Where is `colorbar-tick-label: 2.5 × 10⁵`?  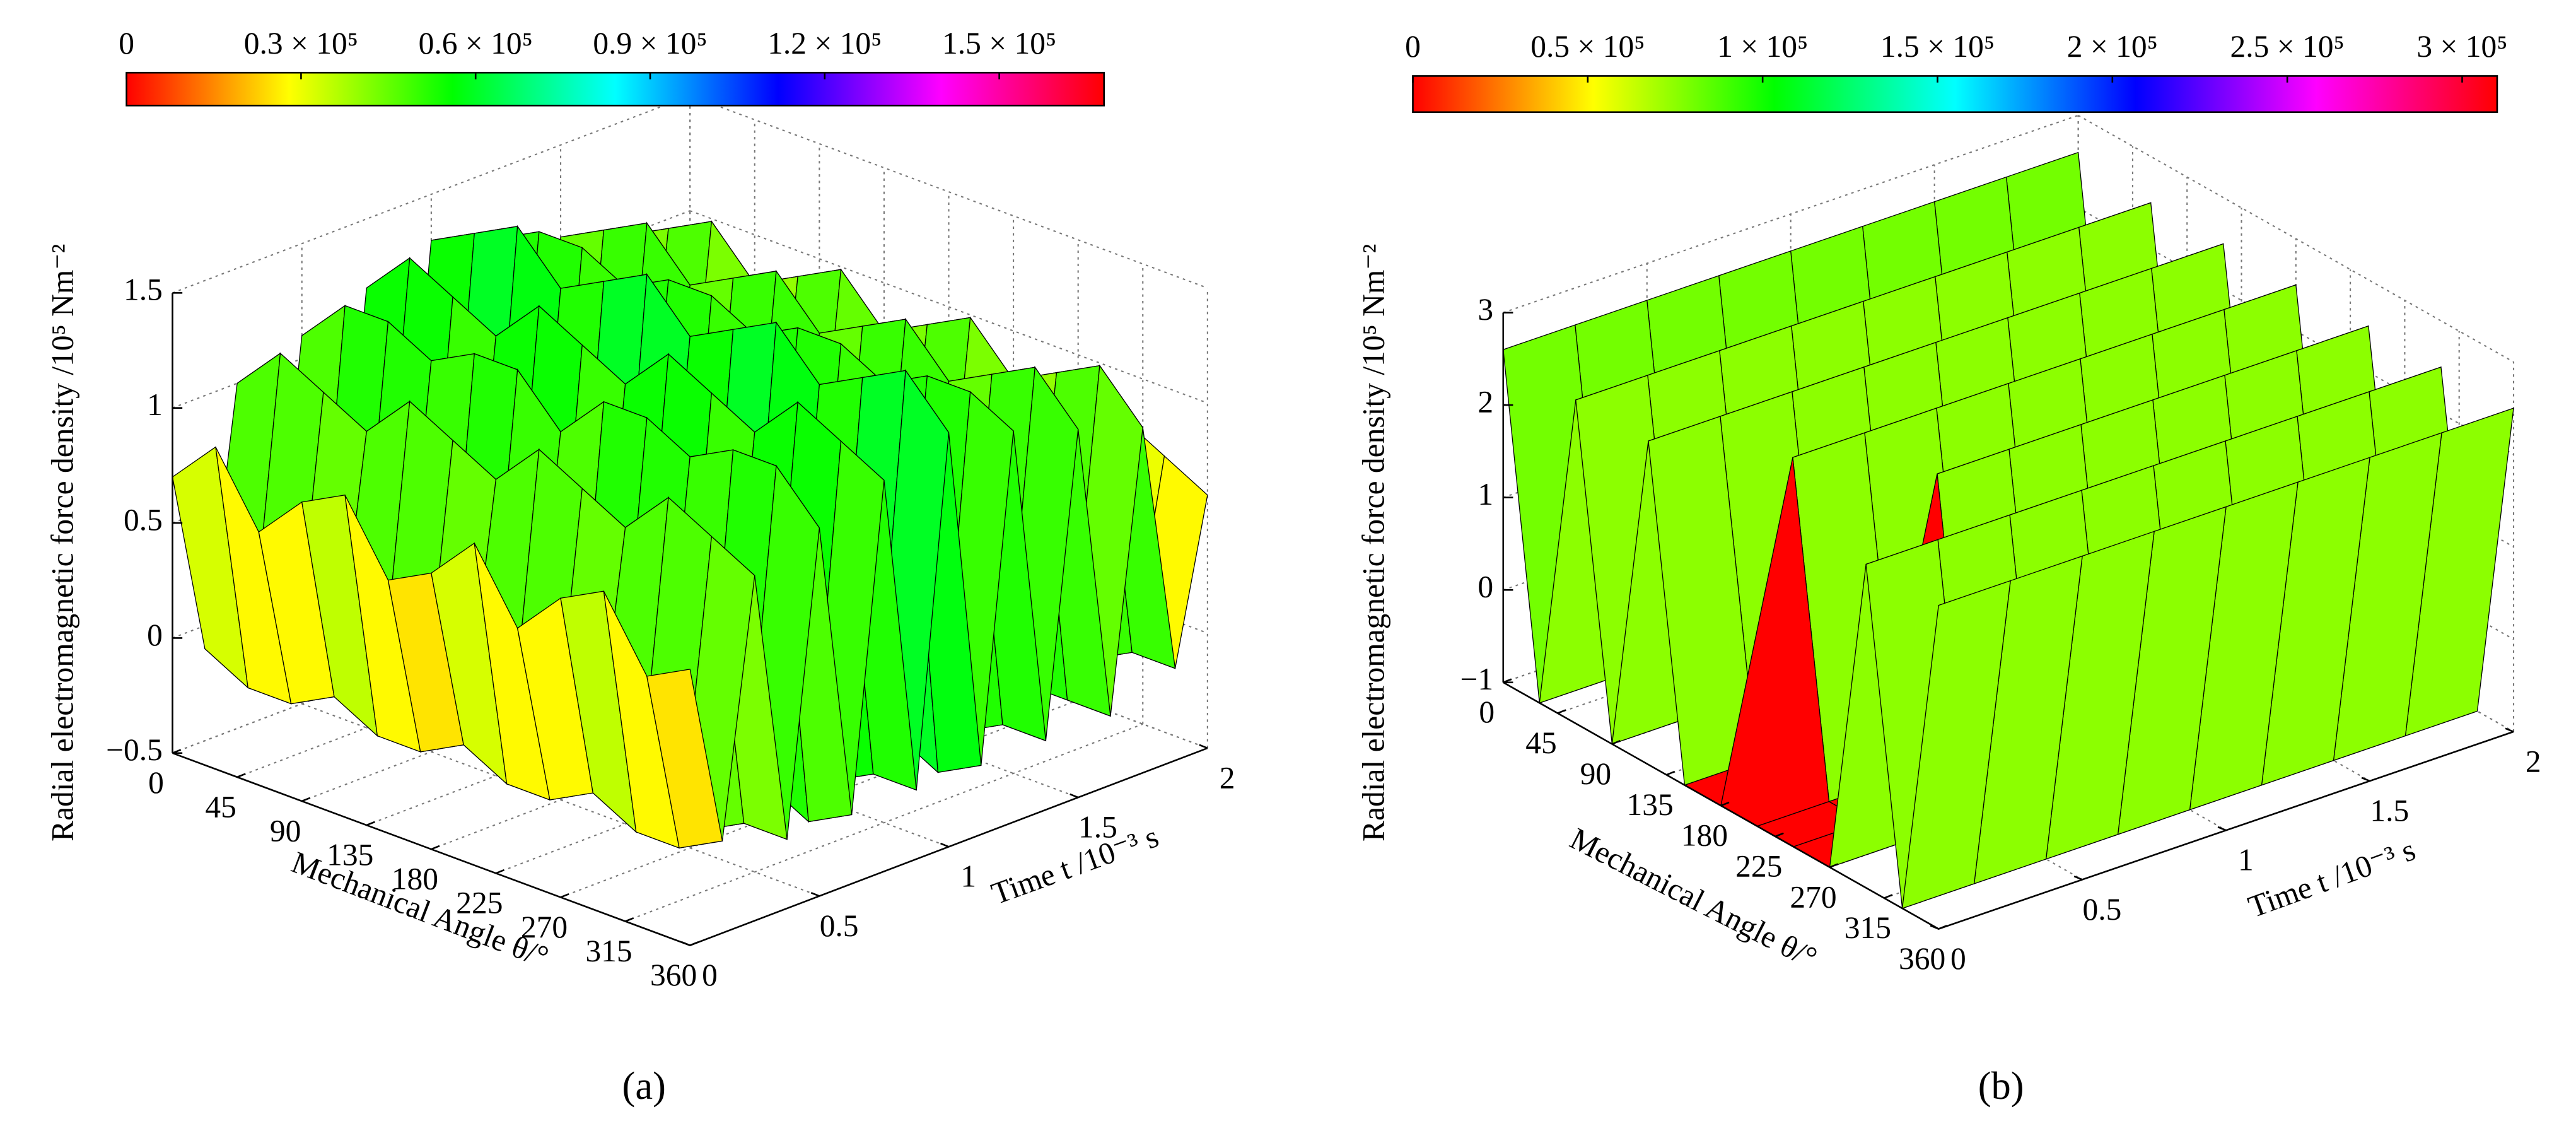 colorbar-tick-label: 2.5 × 10⁵ is located at coordinates (2288, 47).